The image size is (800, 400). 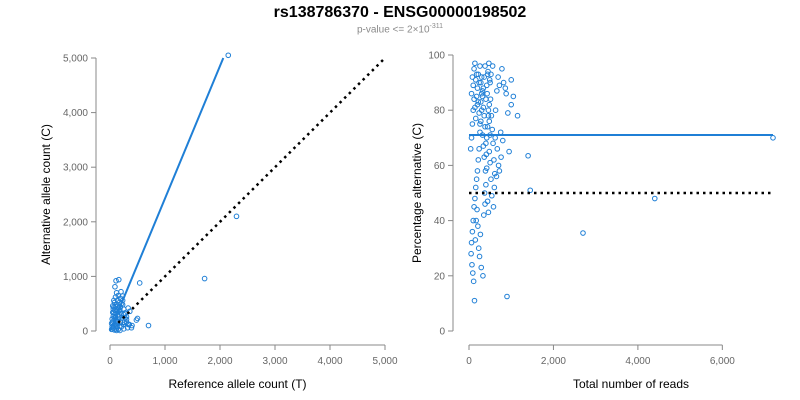 I want to click on left-x-tick-label: 1,000, so click(x=164, y=361).